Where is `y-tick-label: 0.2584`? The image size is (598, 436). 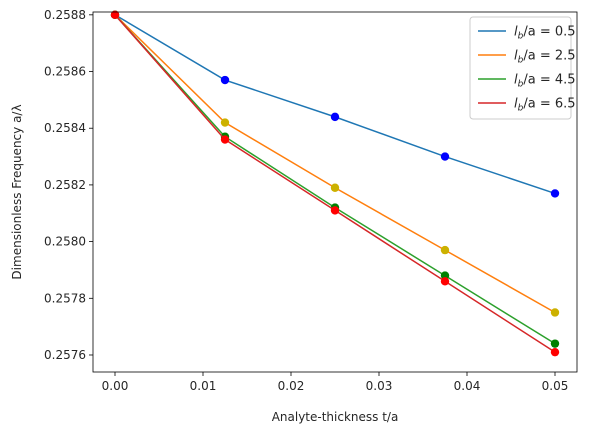
y-tick-label: 0.2584 is located at coordinates (65, 128).